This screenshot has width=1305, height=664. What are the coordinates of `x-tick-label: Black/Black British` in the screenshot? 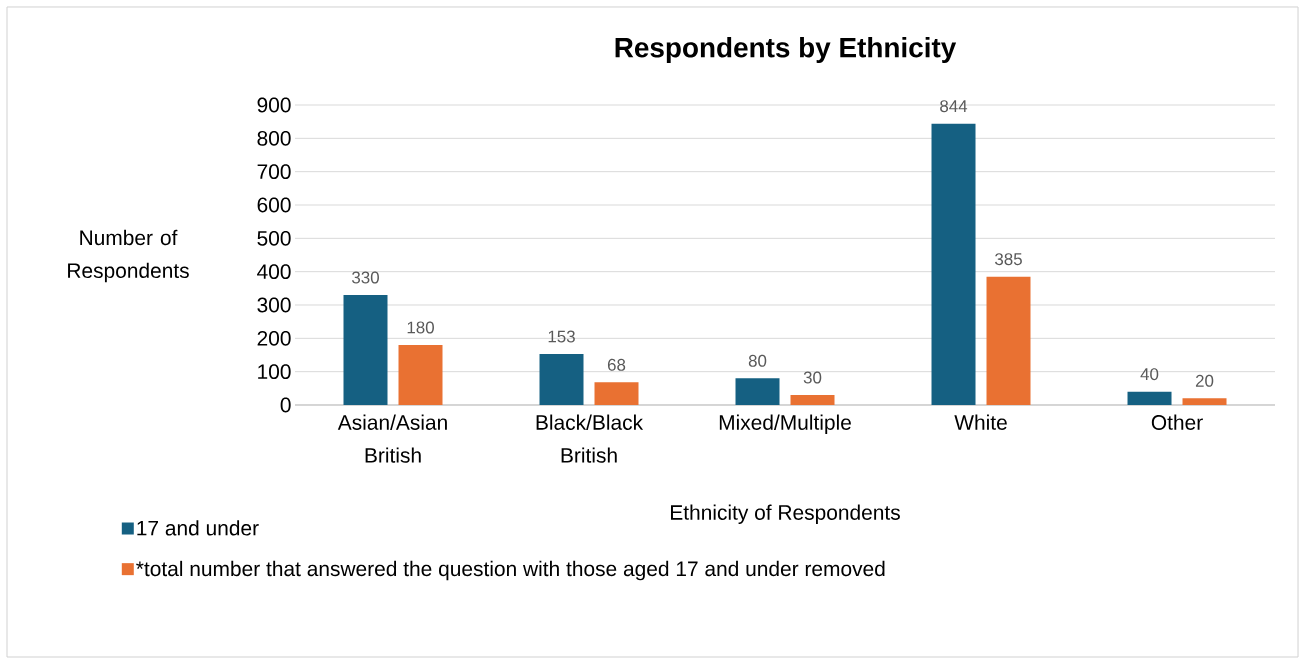 It's located at (590, 438).